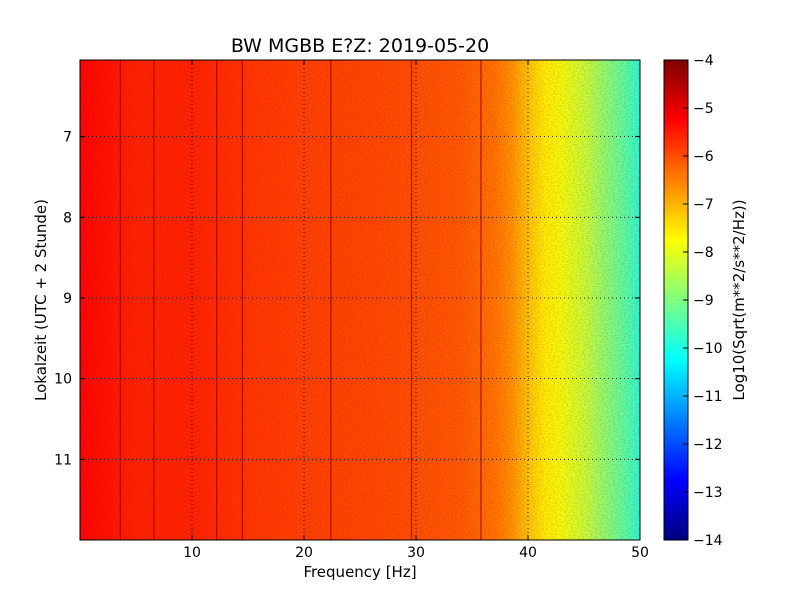 The width and height of the screenshot is (800, 600). Describe the element at coordinates (304, 553) in the screenshot. I see `x-tick-label: 20` at that location.